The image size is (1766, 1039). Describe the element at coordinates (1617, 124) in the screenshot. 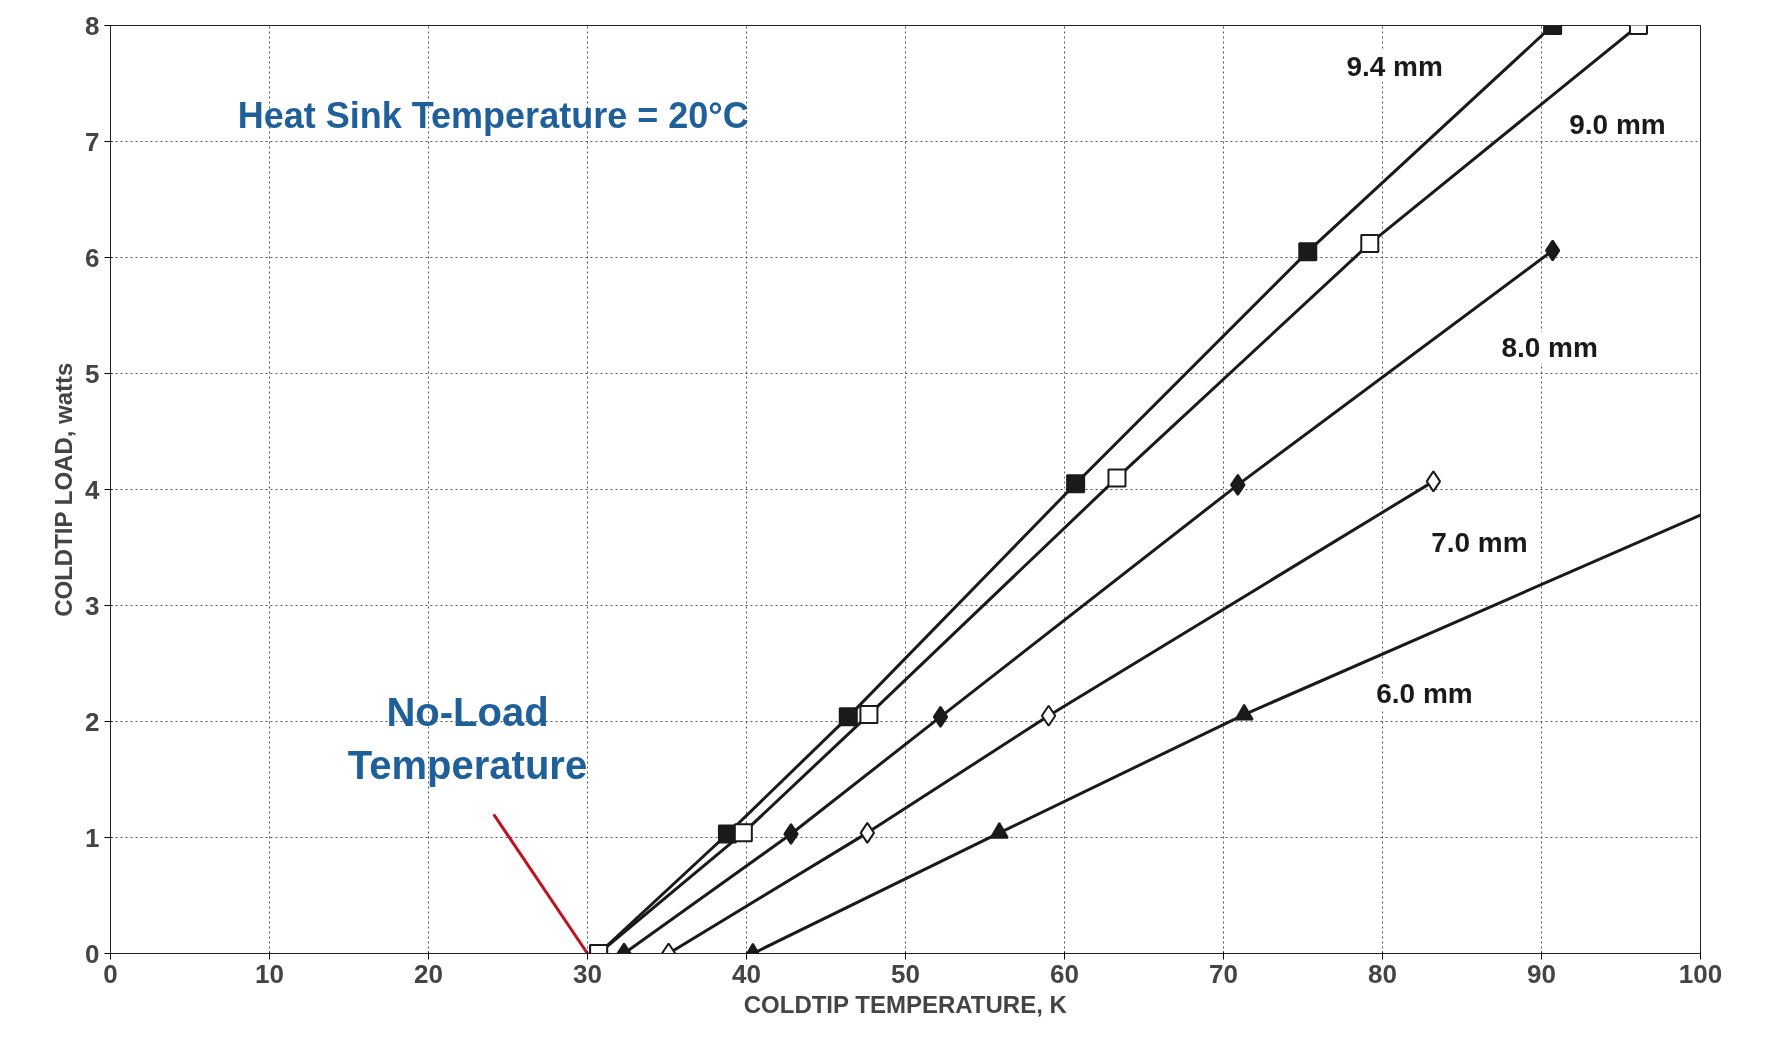

I see `series-label: 9.0 mm` at that location.